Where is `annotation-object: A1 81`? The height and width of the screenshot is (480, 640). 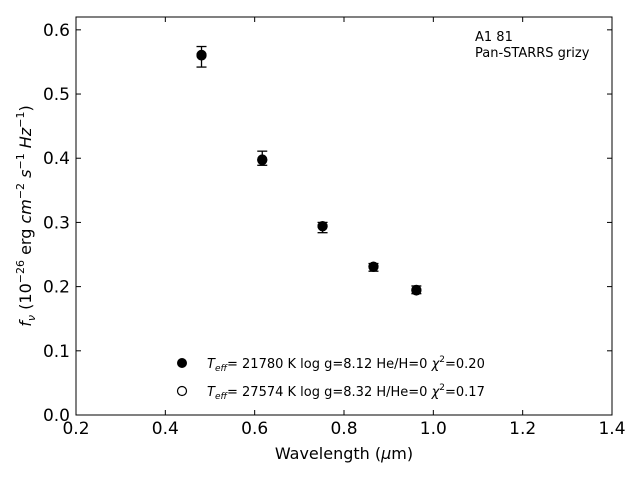 annotation-object: A1 81 is located at coordinates (494, 37).